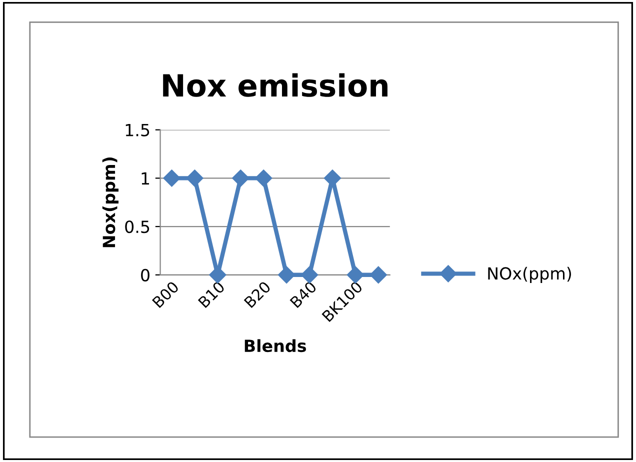  What do you see at coordinates (145, 275) in the screenshot?
I see `y-tick-label: 0` at bounding box center [145, 275].